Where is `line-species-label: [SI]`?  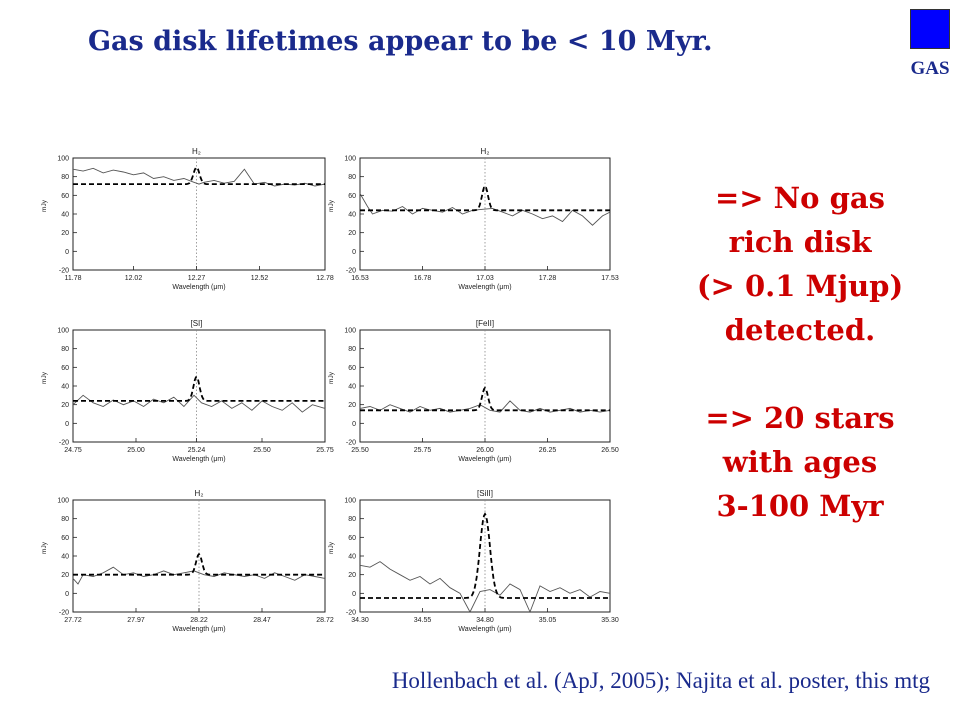 line-species-label: [SI] is located at coordinates (196, 323).